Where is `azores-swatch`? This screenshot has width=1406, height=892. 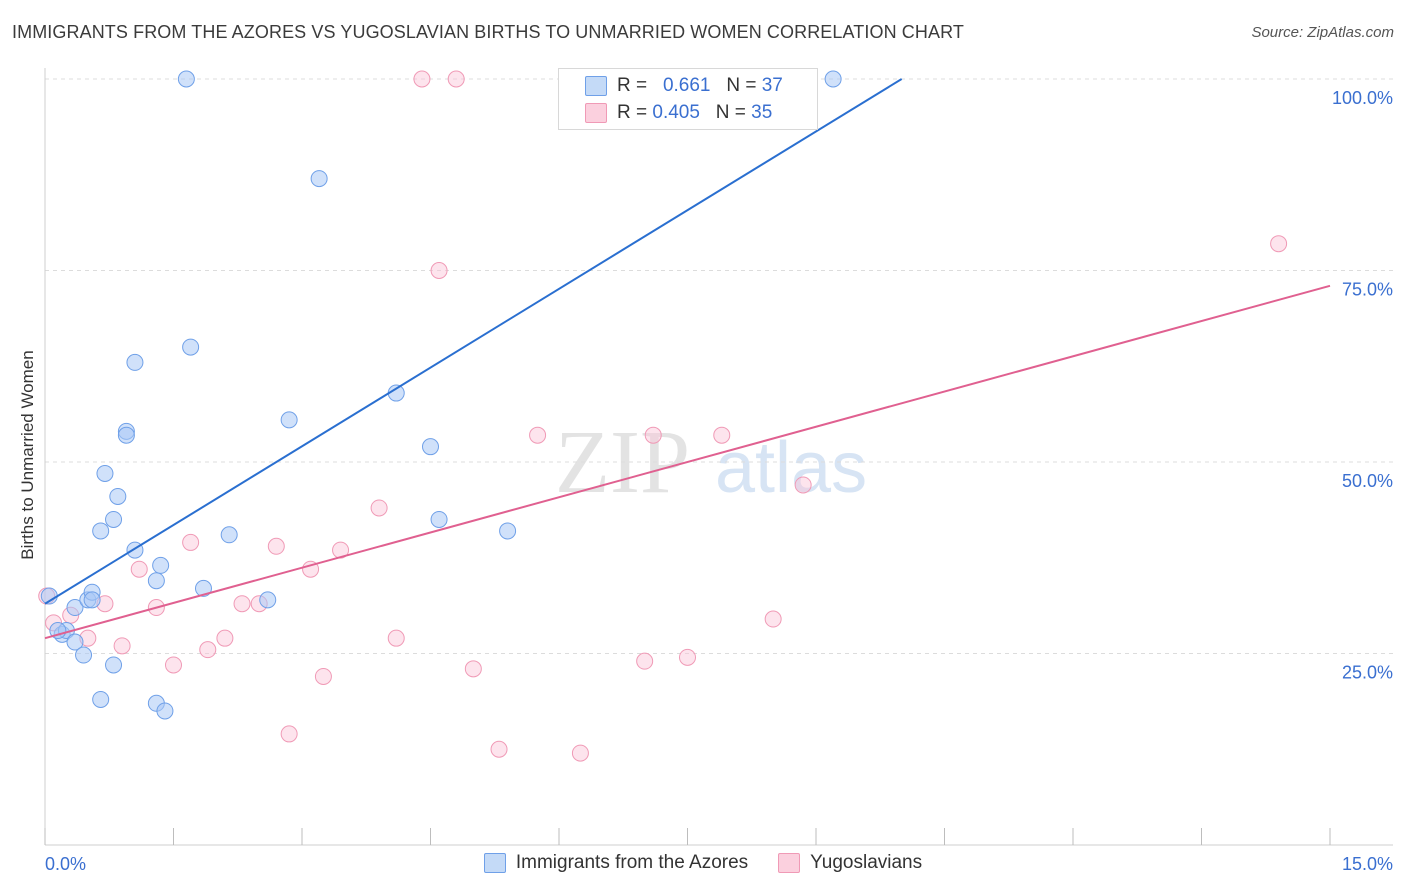 azores-swatch is located at coordinates (596, 86).